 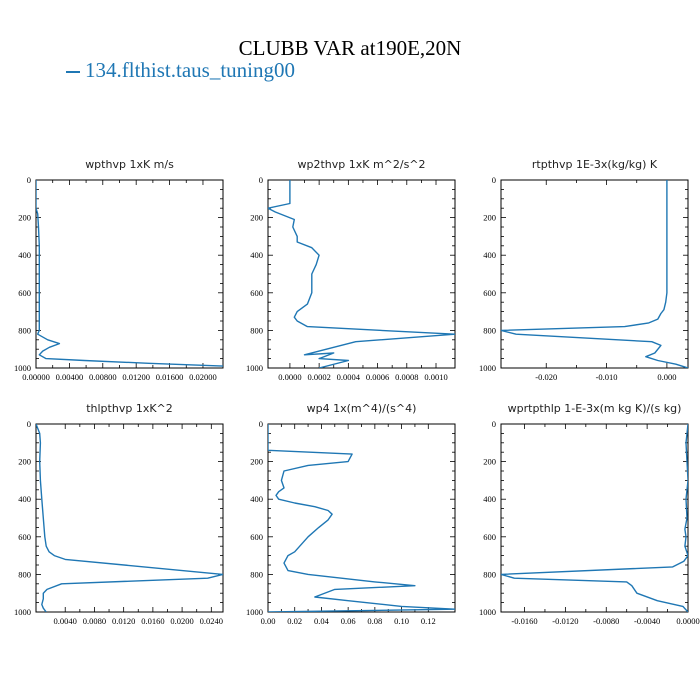 I want to click on x-tick-label: 0.0004, so click(x=349, y=377).